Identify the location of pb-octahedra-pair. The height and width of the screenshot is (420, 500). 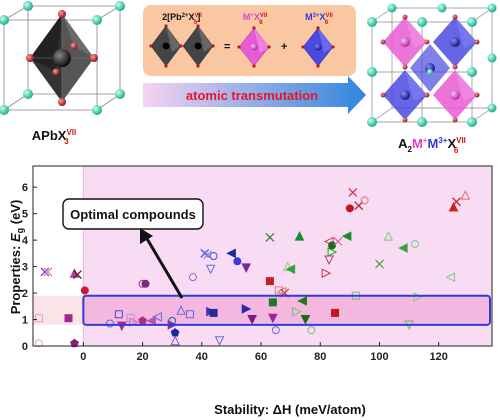
(182, 46).